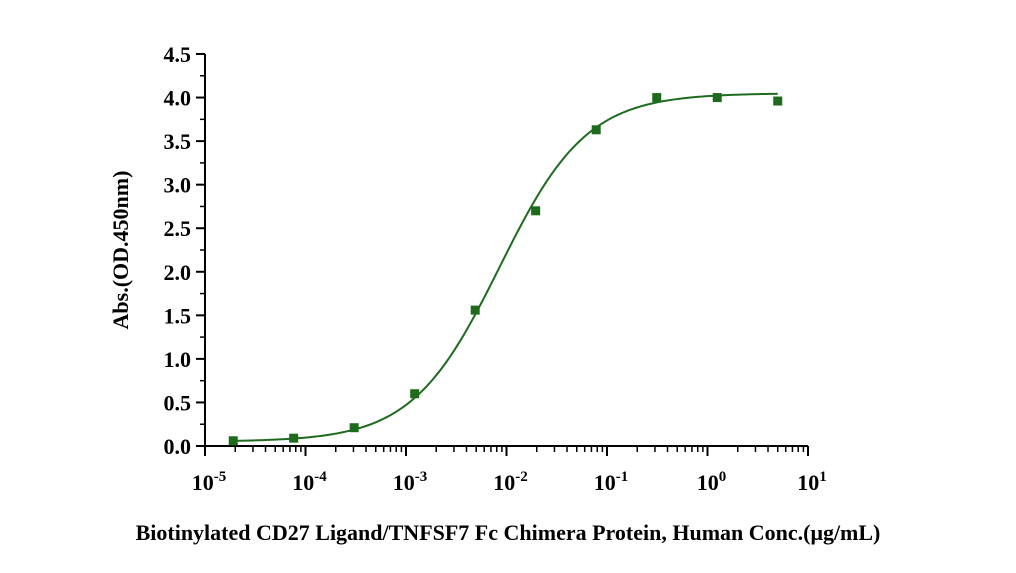 The image size is (1016, 573). What do you see at coordinates (178, 98) in the screenshot?
I see `y-tick-label: 4.0` at bounding box center [178, 98].